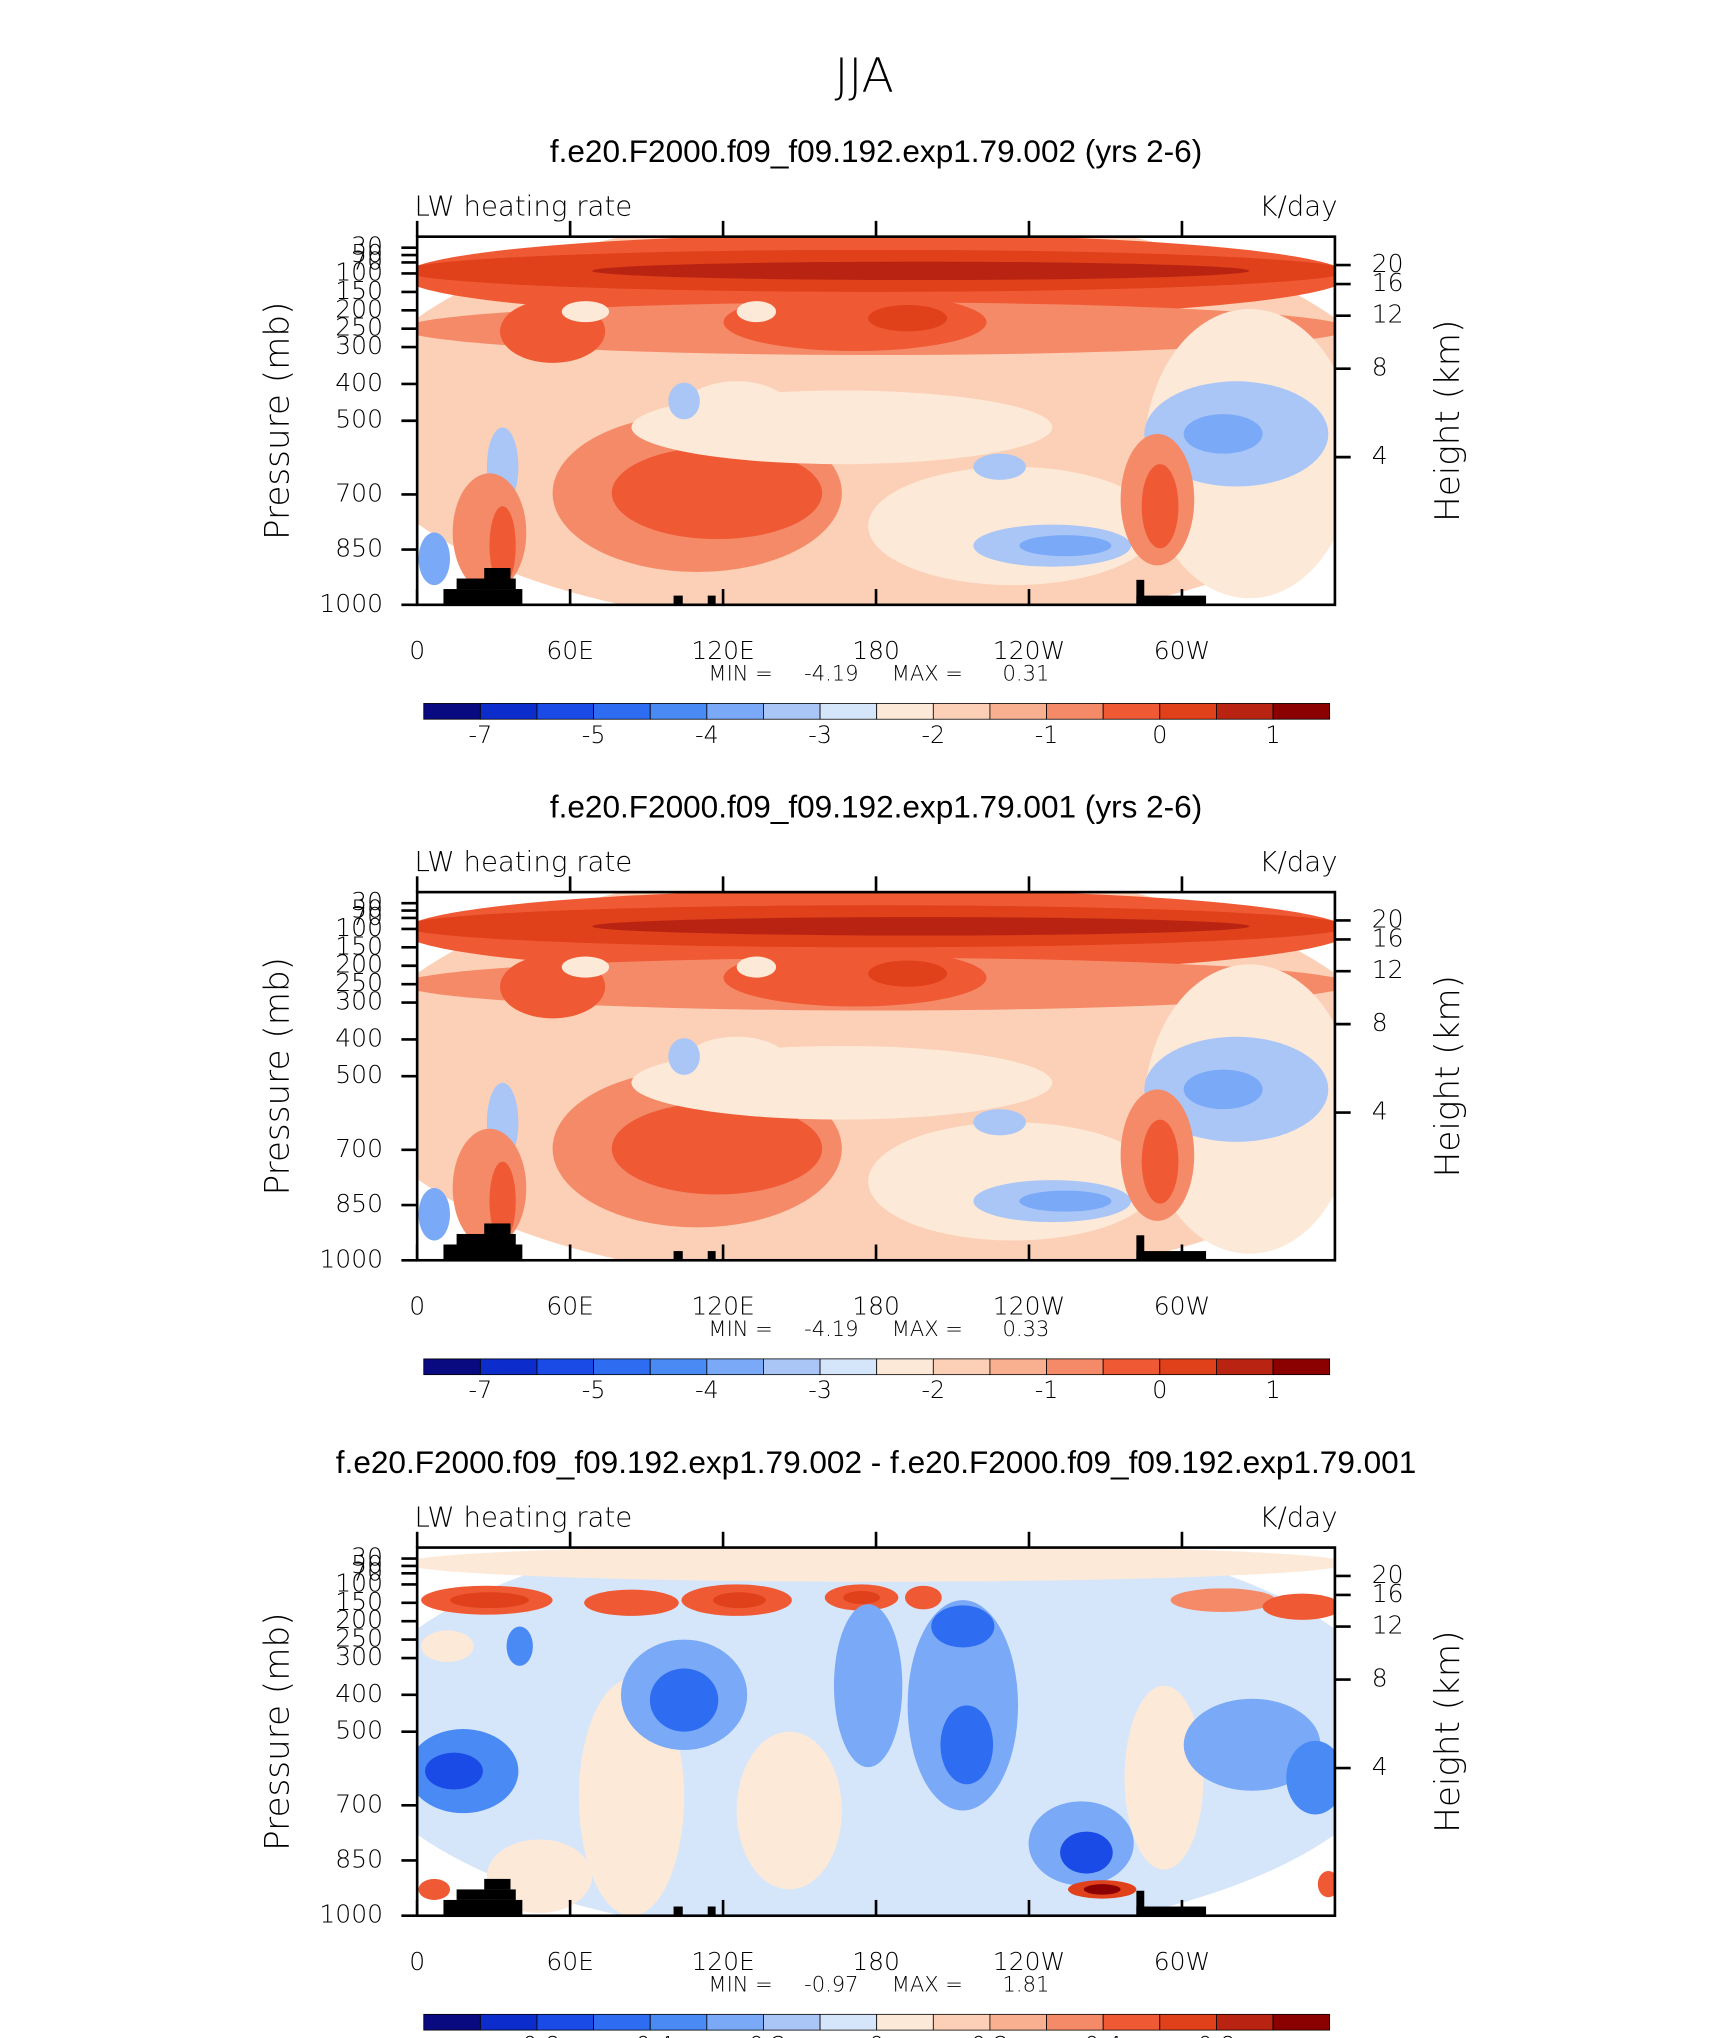 The height and width of the screenshot is (2038, 1710). What do you see at coordinates (1029, 1306) in the screenshot?
I see `x-tick-label: 120W` at bounding box center [1029, 1306].